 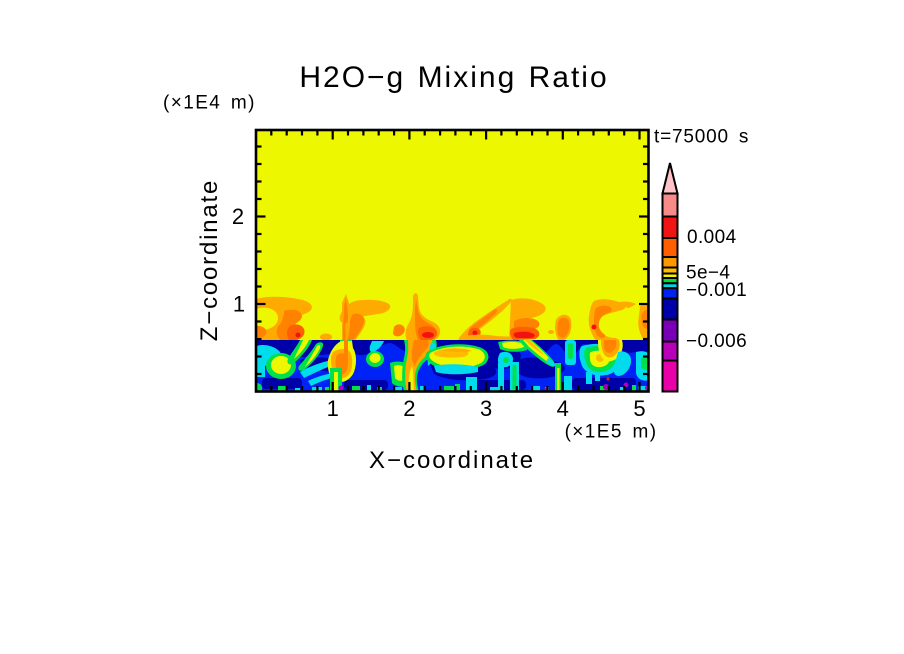 I want to click on svg-text: (×1E5 m), so click(x=611, y=432).